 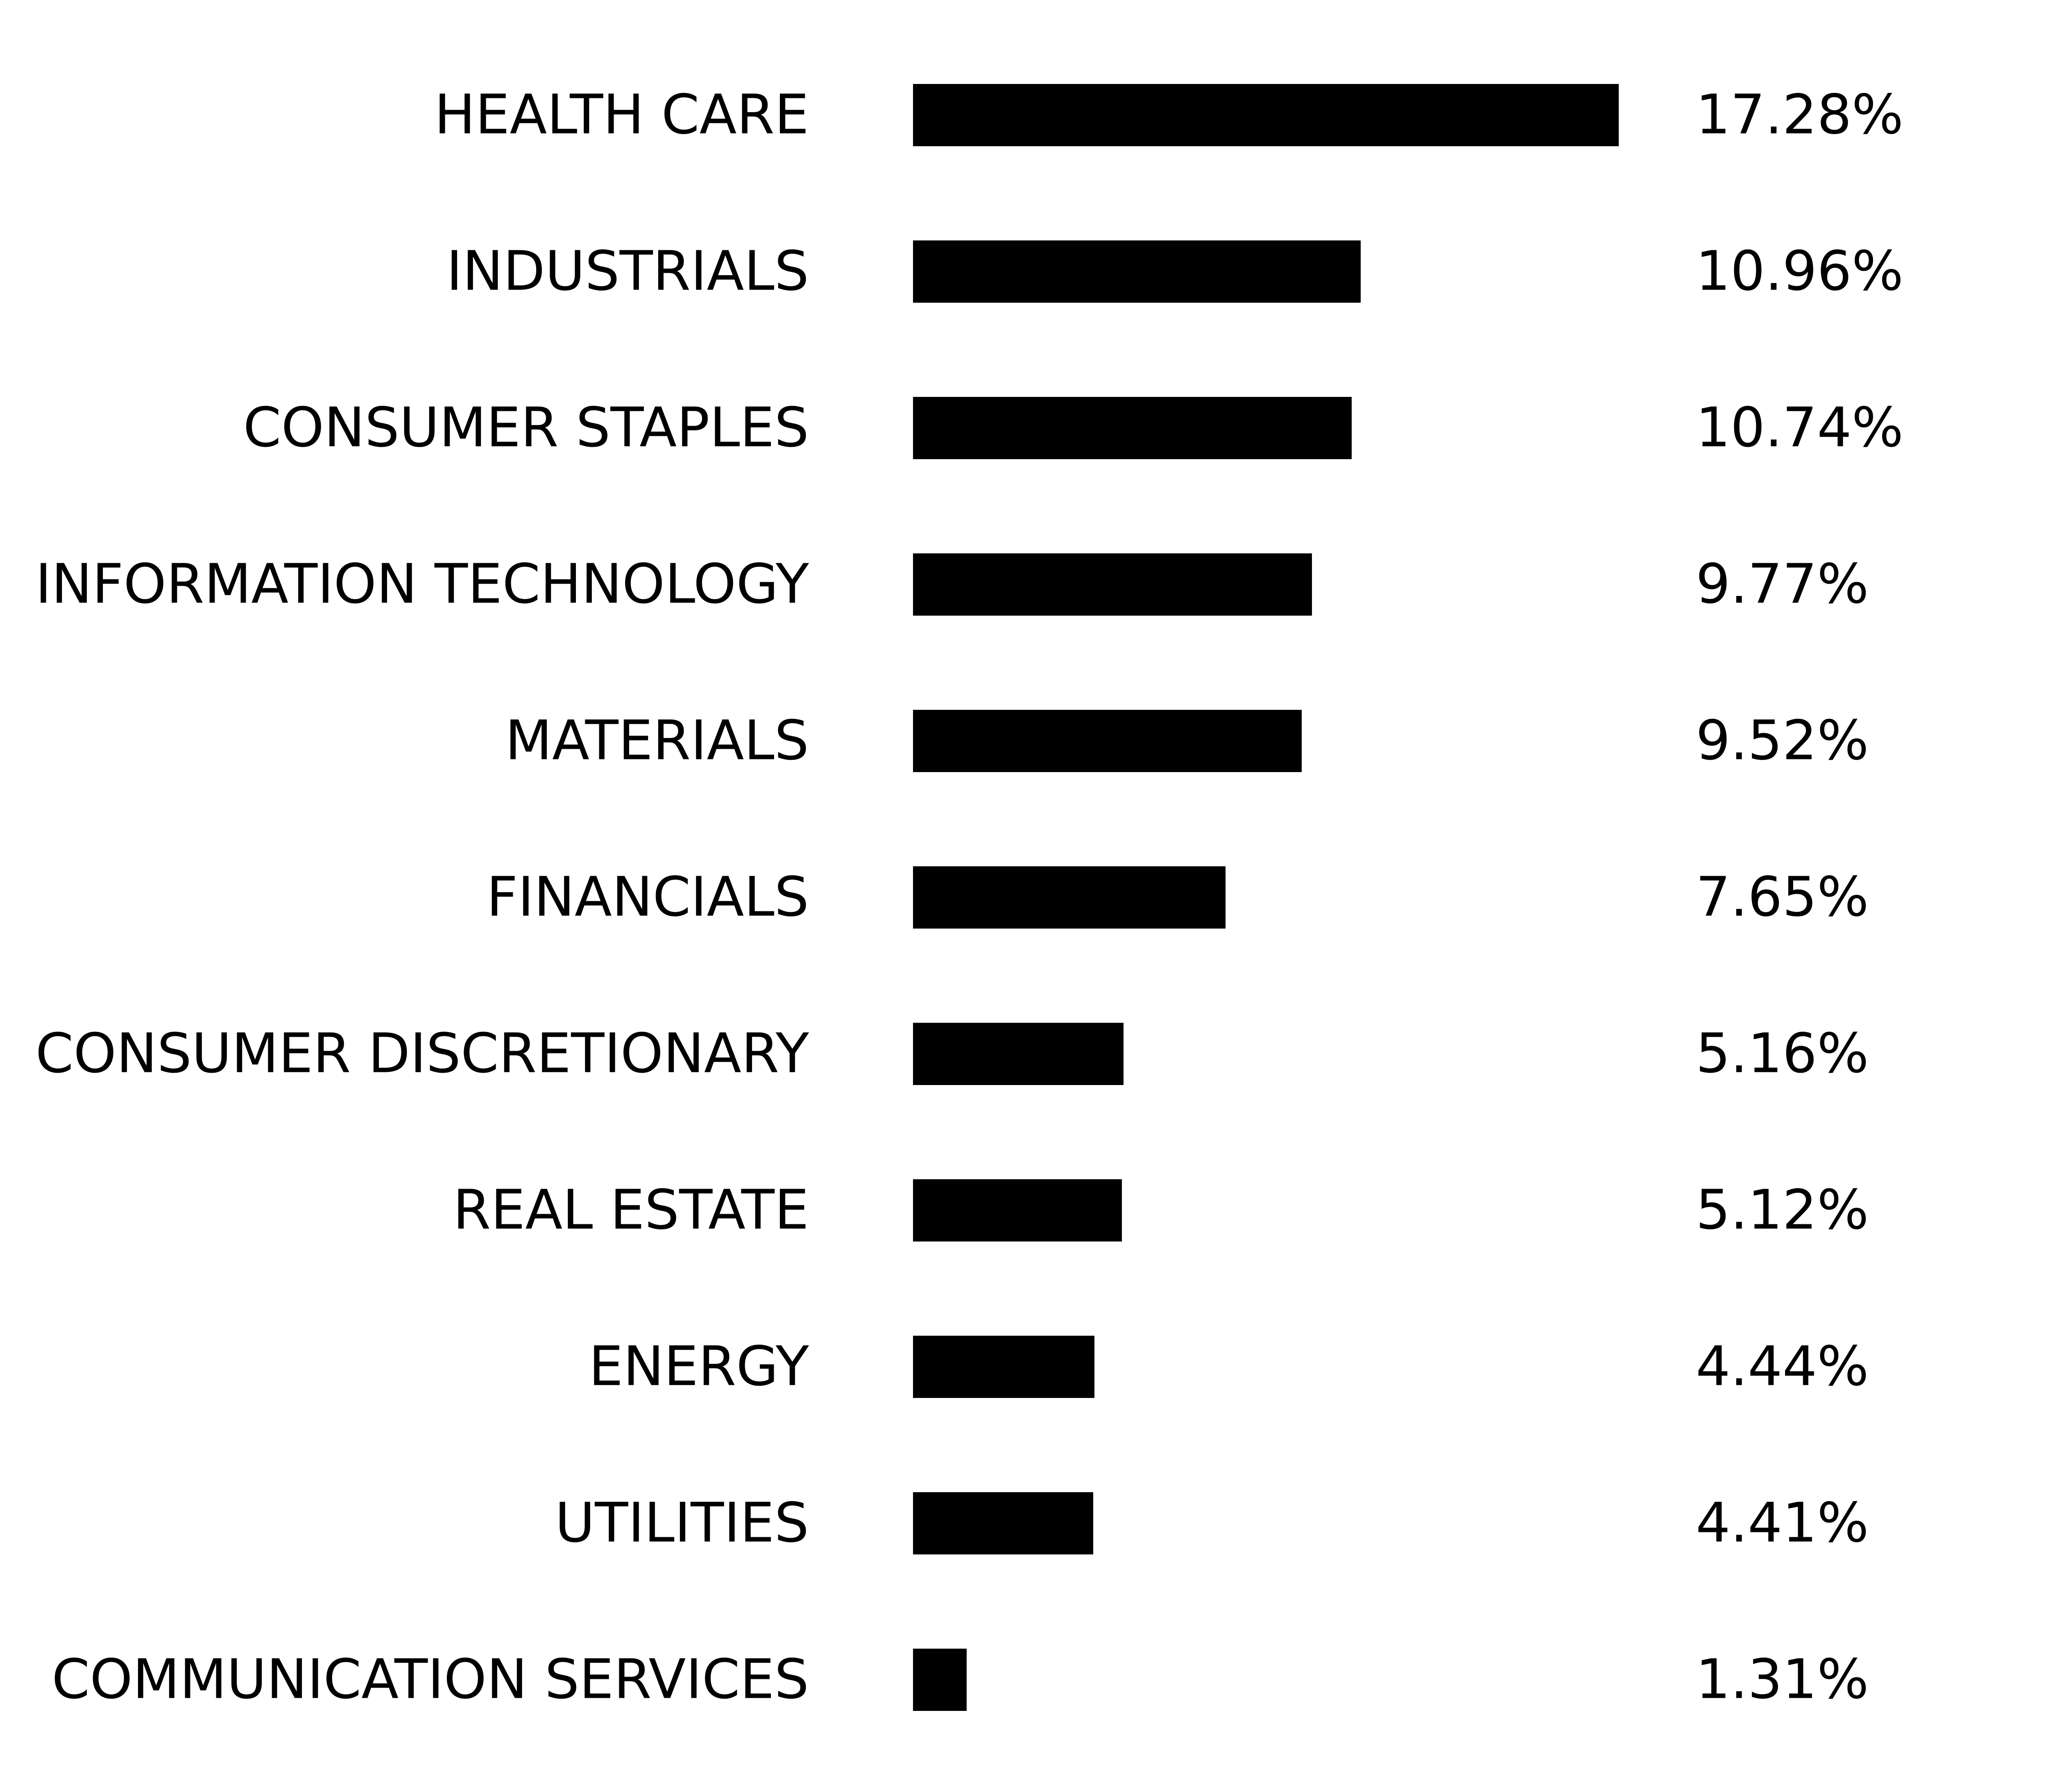 What do you see at coordinates (699, 1366) in the screenshot?
I see `category-label: ENERGY` at bounding box center [699, 1366].